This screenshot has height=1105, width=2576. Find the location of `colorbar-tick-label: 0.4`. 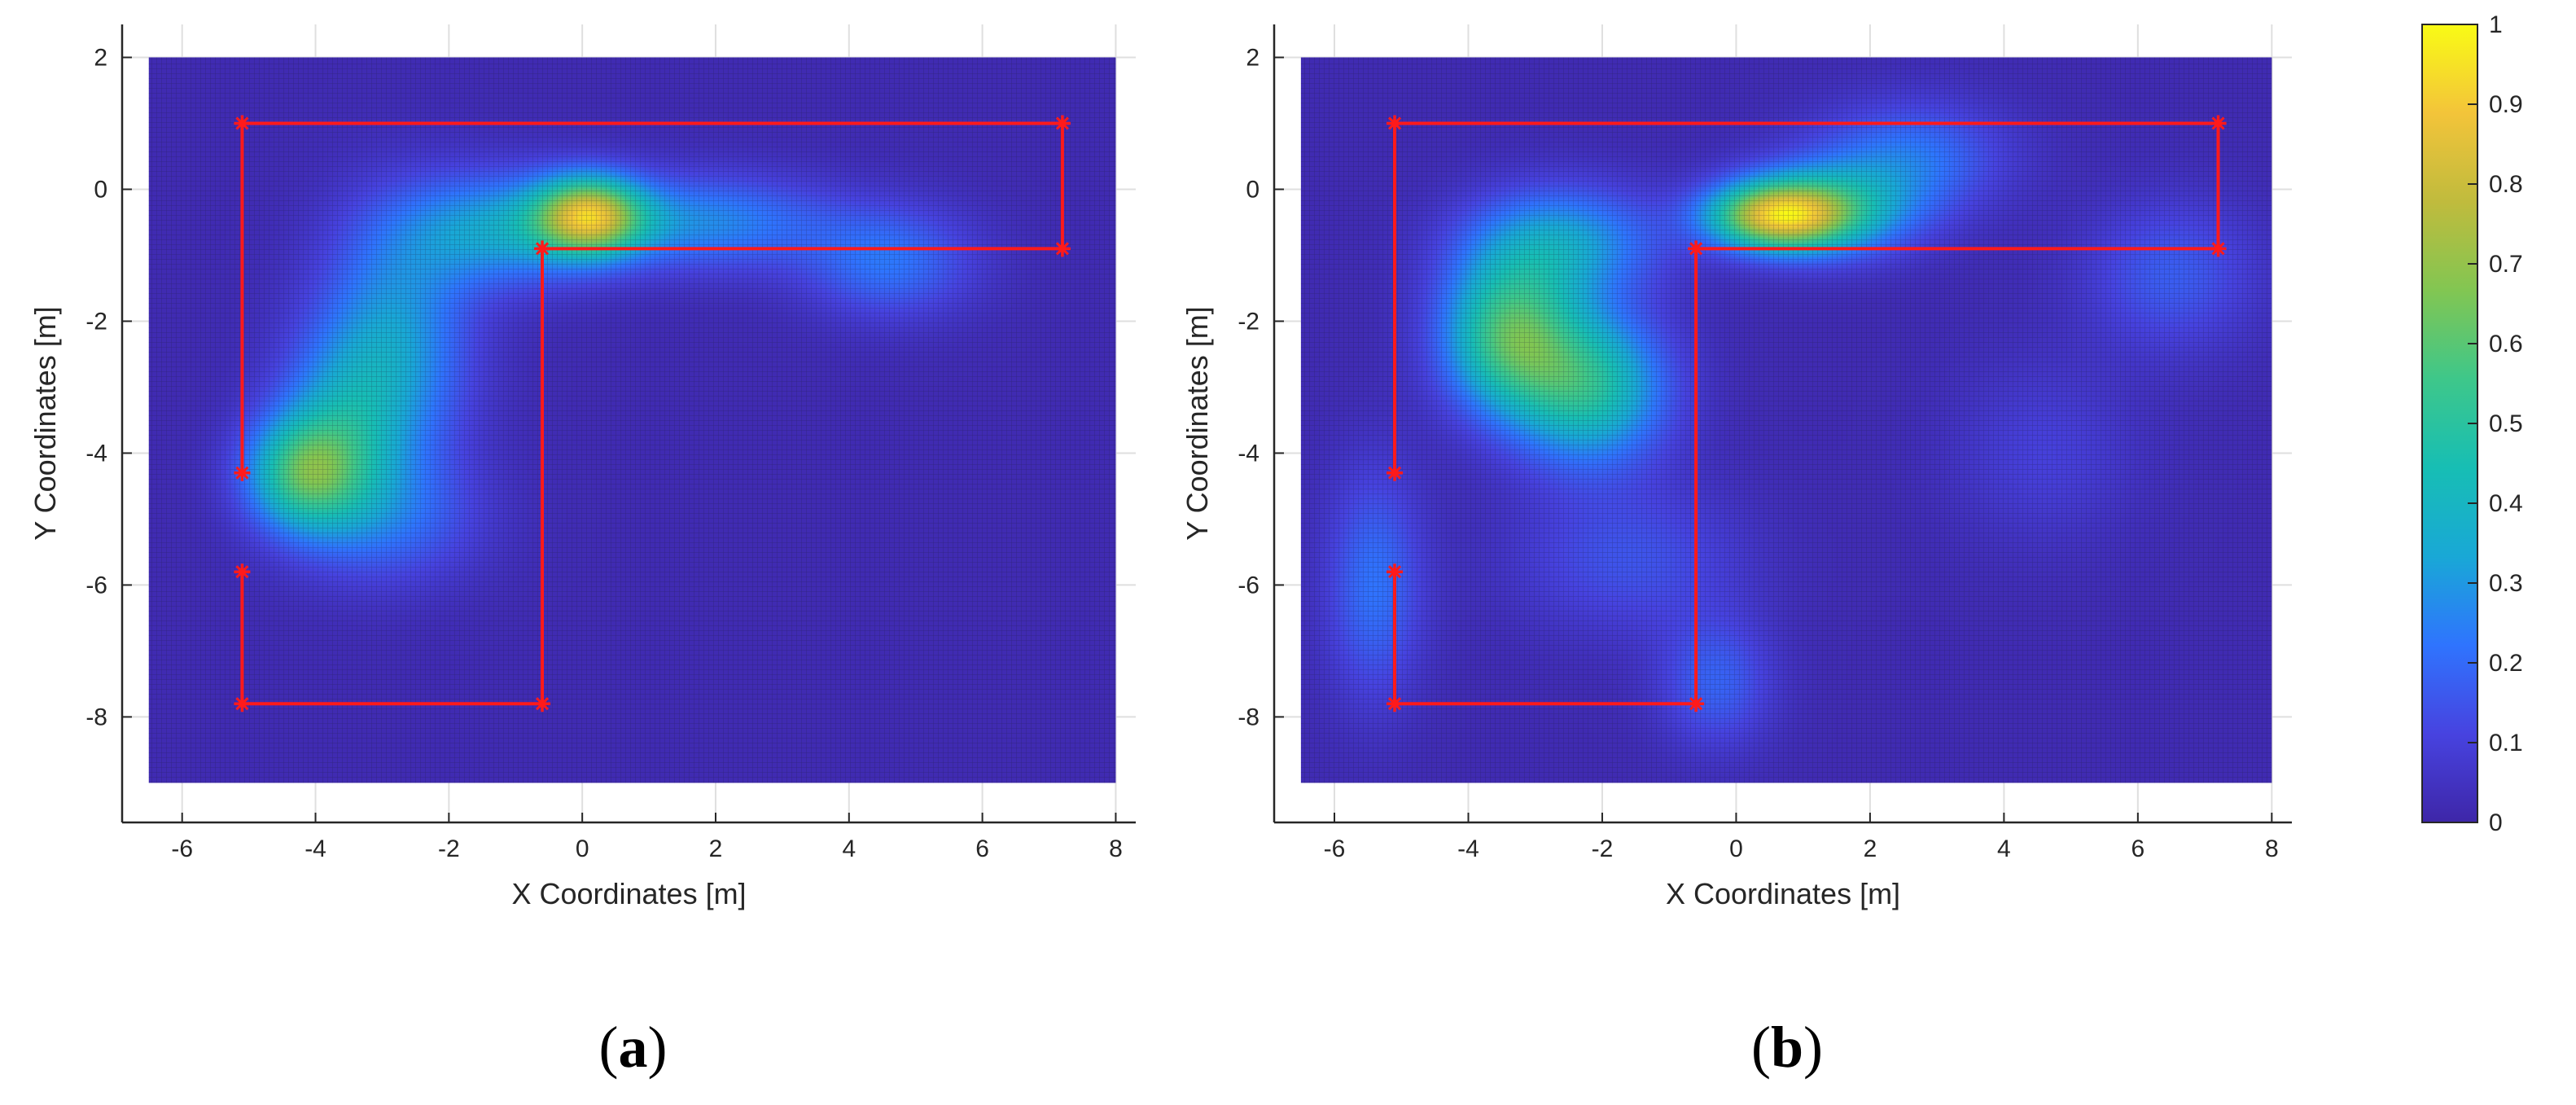

colorbar-tick-label: 0.4 is located at coordinates (2506, 504).